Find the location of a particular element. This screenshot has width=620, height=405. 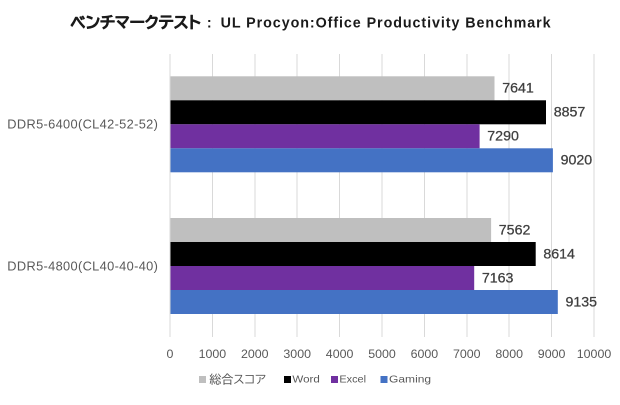

svg-text: 5000 is located at coordinates (382, 354).